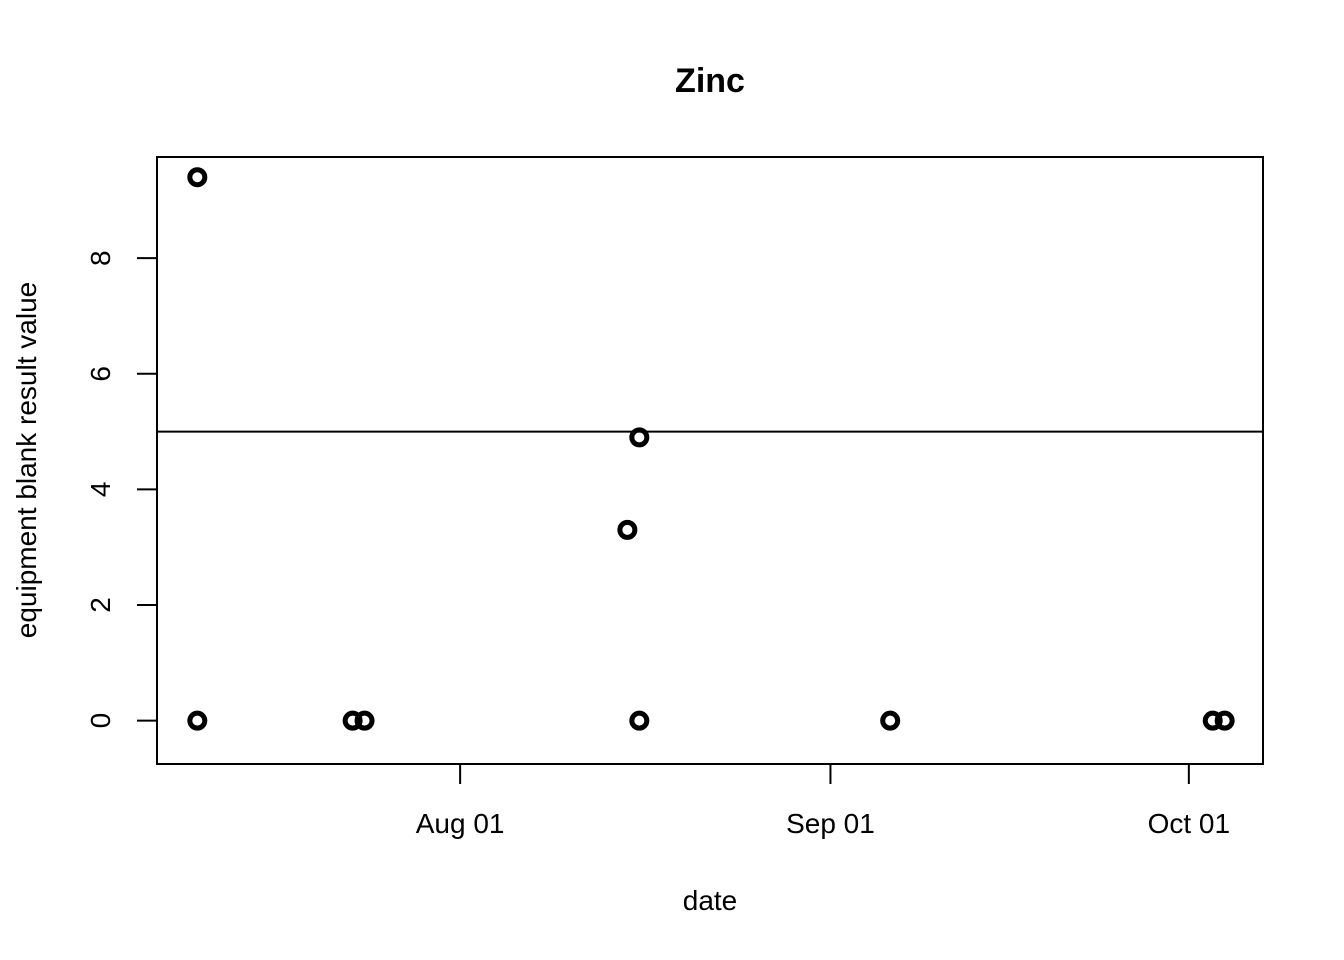  What do you see at coordinates (460, 823) in the screenshot?
I see `x-tick-label: Aug 01` at bounding box center [460, 823].